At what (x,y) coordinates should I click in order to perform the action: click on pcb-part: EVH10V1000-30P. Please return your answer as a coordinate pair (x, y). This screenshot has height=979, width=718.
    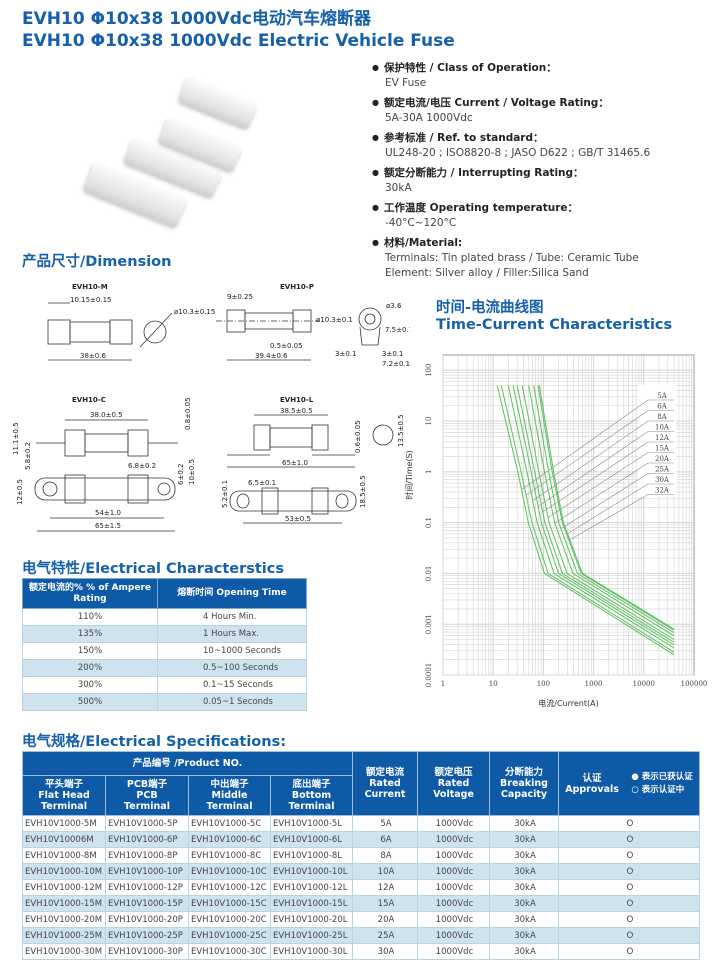
    Looking at the image, I should click on (147, 951).